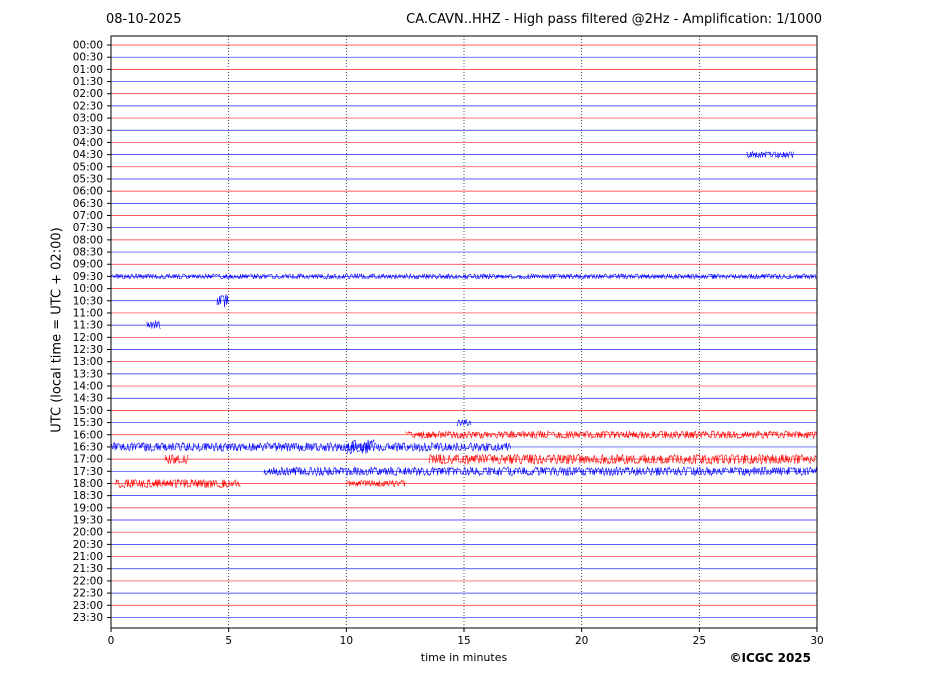  Describe the element at coordinates (88, 350) in the screenshot. I see `y-tick-label-1230: 12:30` at that location.